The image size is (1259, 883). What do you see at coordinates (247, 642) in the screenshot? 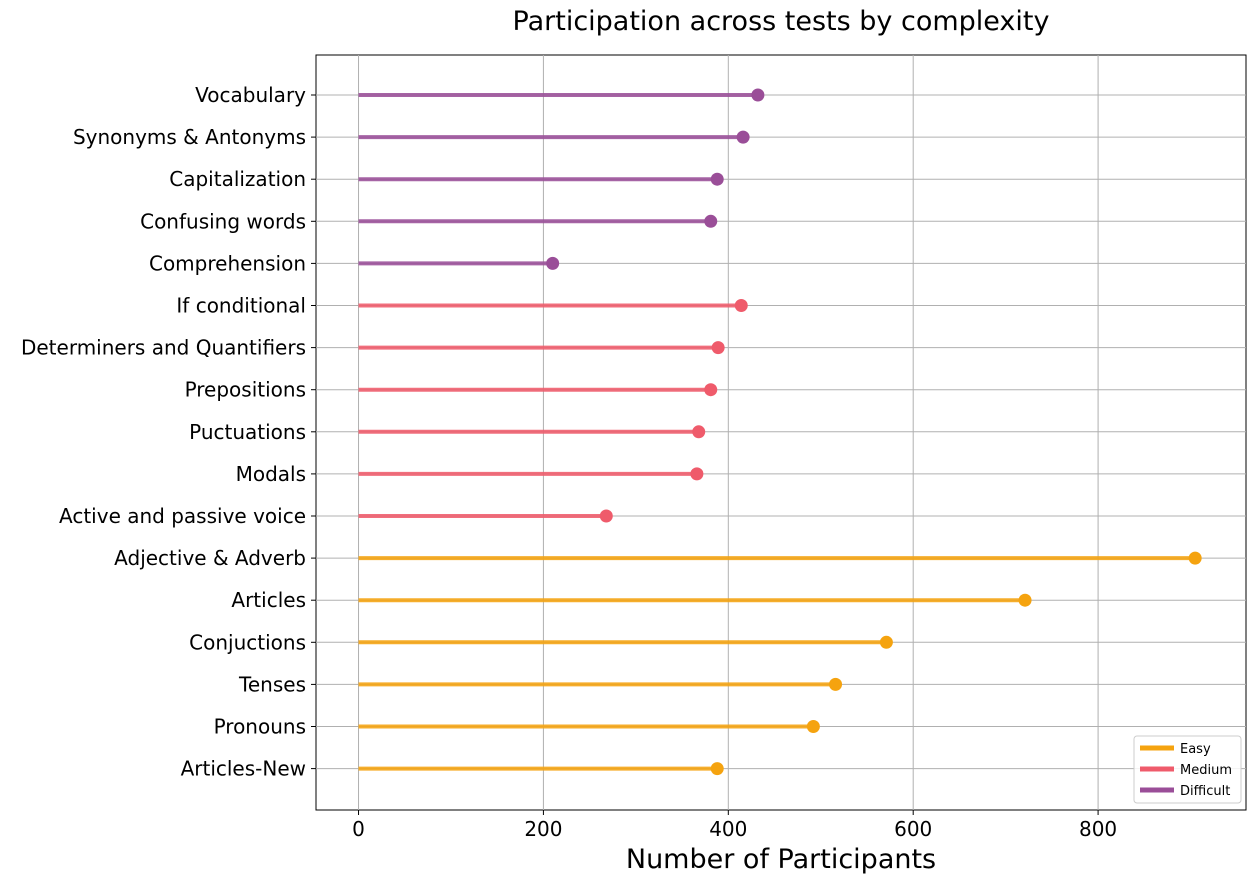
I see `y-tick-label: Conjuctions` at bounding box center [247, 642].